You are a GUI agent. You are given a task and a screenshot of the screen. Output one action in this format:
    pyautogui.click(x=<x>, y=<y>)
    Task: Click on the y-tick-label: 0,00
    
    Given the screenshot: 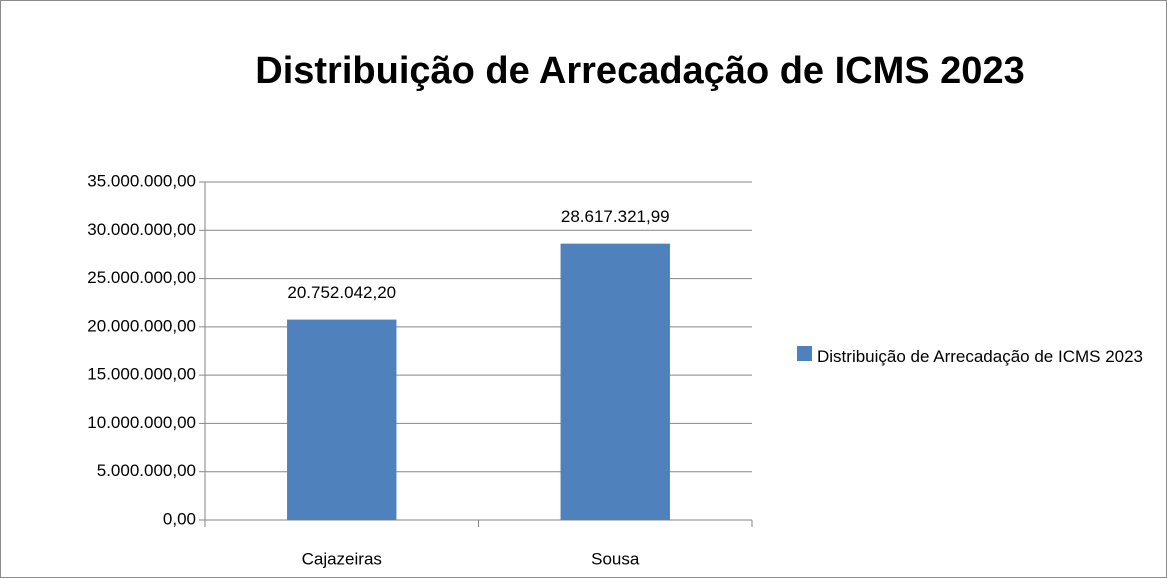 What is the action you would take?
    pyautogui.click(x=179, y=518)
    